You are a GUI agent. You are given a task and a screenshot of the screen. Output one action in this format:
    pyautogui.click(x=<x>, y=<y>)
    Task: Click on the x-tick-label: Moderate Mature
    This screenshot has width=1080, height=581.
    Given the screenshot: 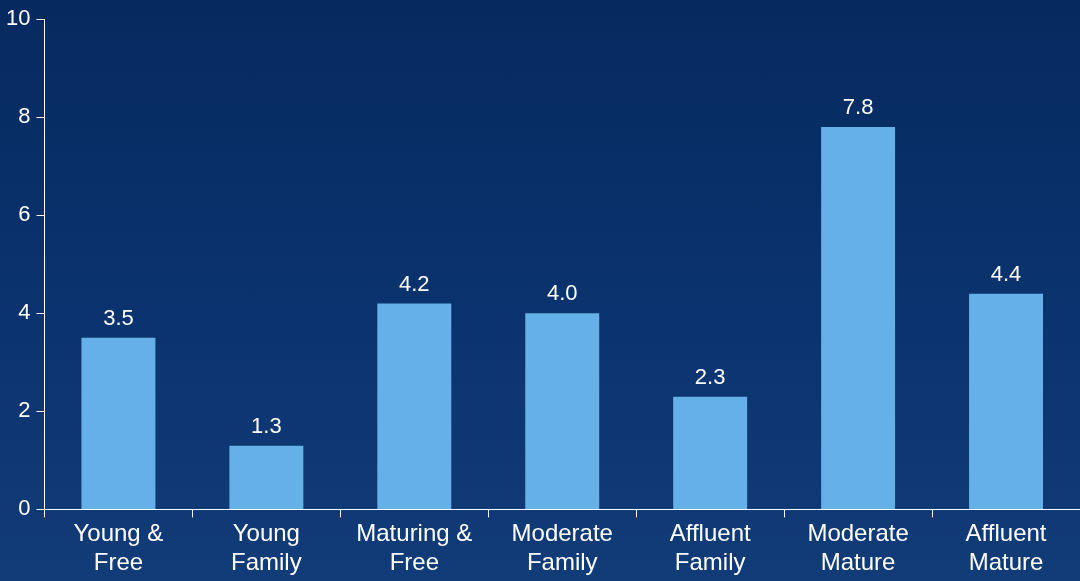 What is the action you would take?
    pyautogui.click(x=858, y=547)
    